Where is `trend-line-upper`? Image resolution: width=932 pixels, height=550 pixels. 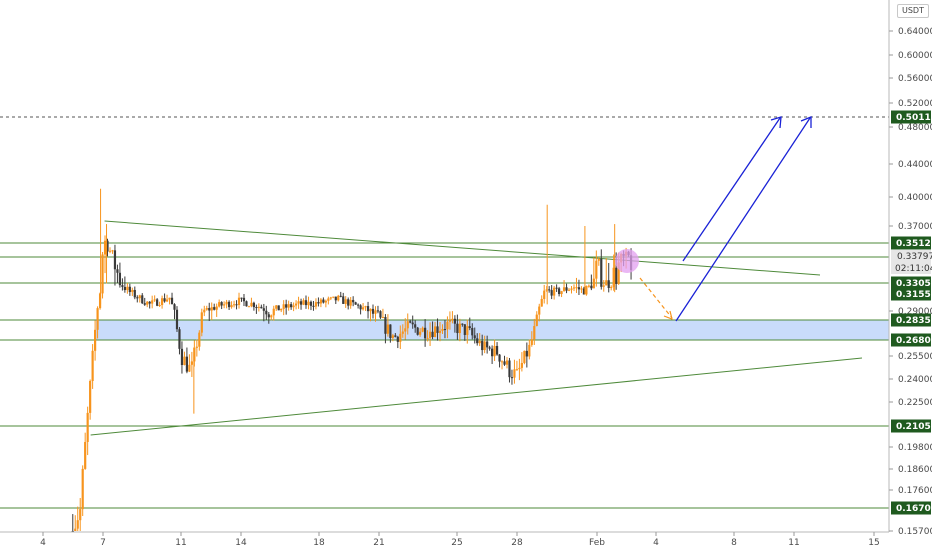
trend-line-upper is located at coordinates (462, 248).